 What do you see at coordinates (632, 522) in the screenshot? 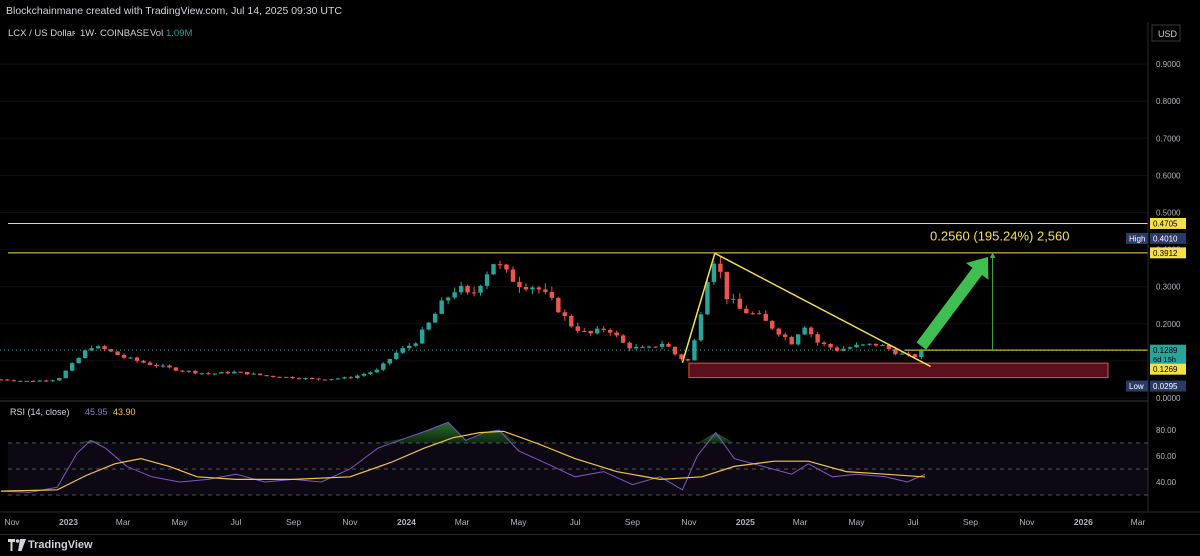
I see `time-tick-label: Sep` at bounding box center [632, 522].